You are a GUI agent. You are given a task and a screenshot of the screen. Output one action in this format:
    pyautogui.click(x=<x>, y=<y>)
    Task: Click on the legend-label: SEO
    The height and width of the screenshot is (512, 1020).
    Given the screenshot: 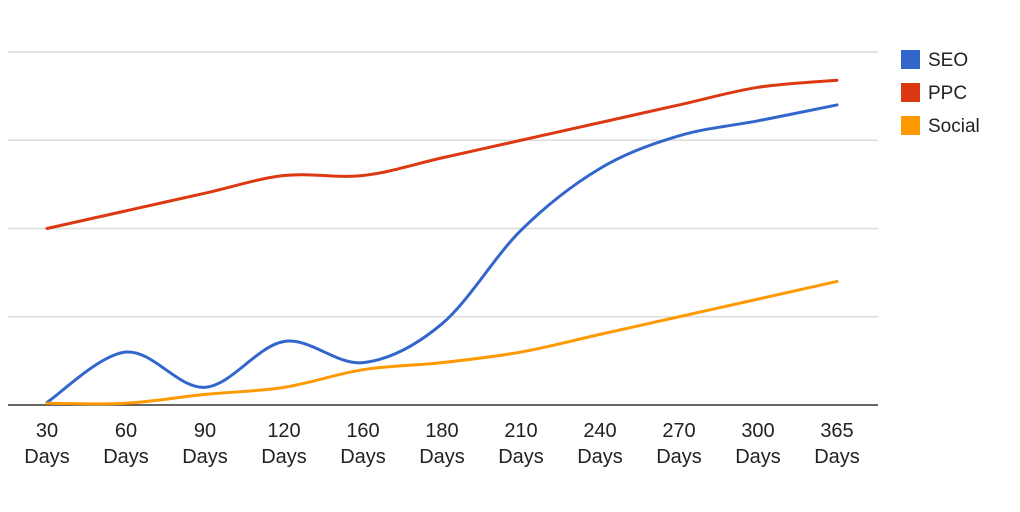 What is the action you would take?
    pyautogui.click(x=948, y=60)
    